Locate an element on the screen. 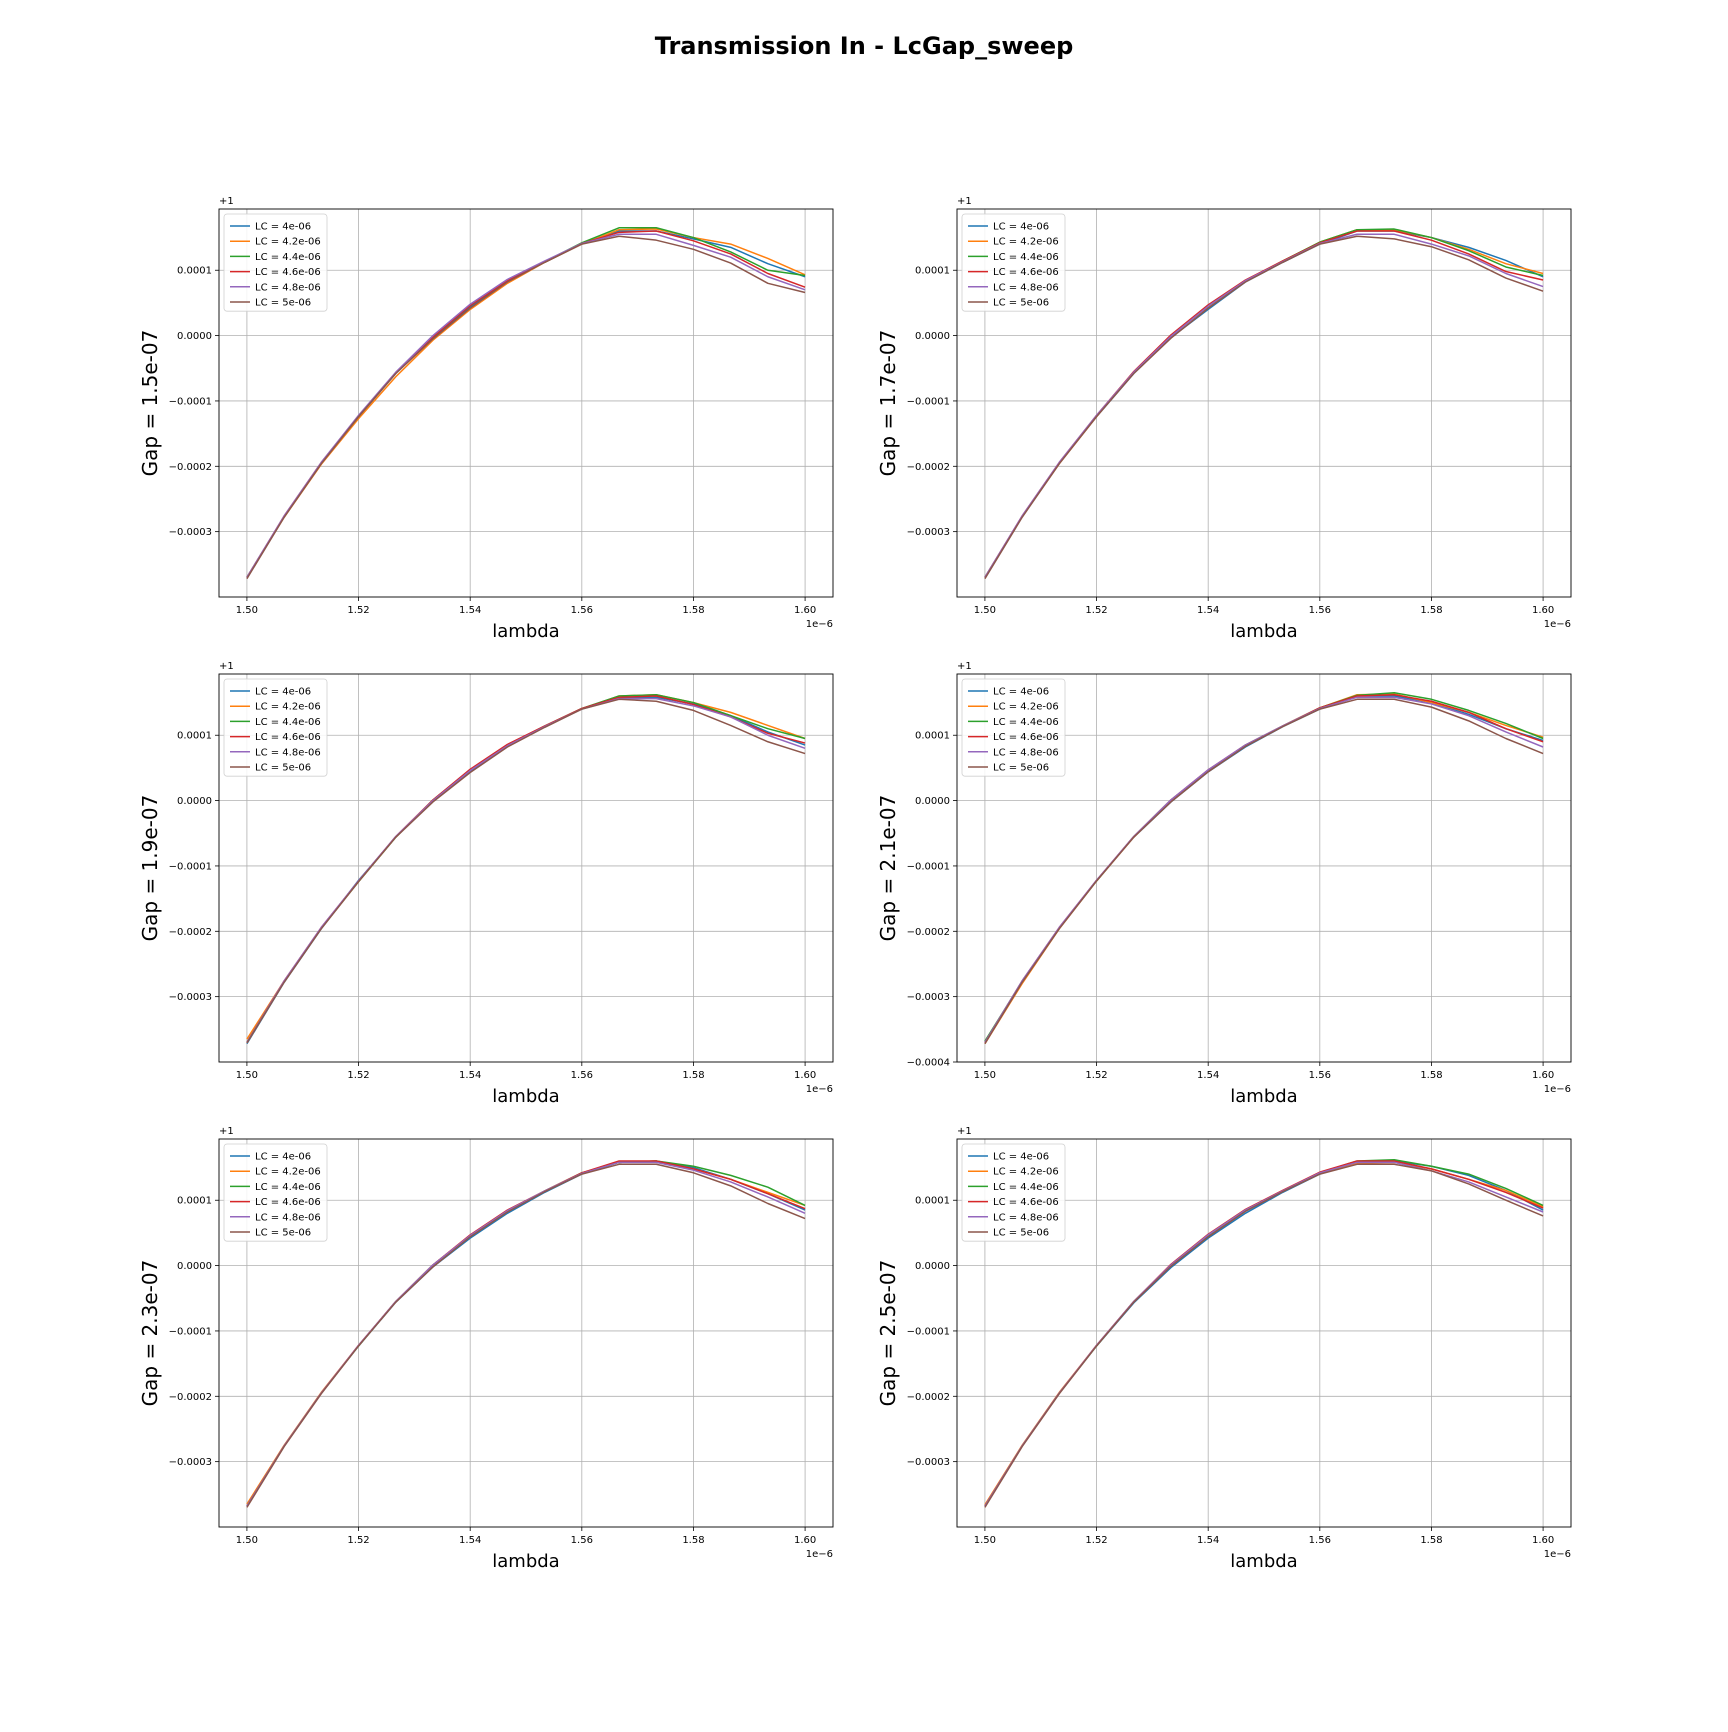 This screenshot has height=1732, width=1728. y-axis-label: Gap = 2.1e-07 is located at coordinates (888, 868).